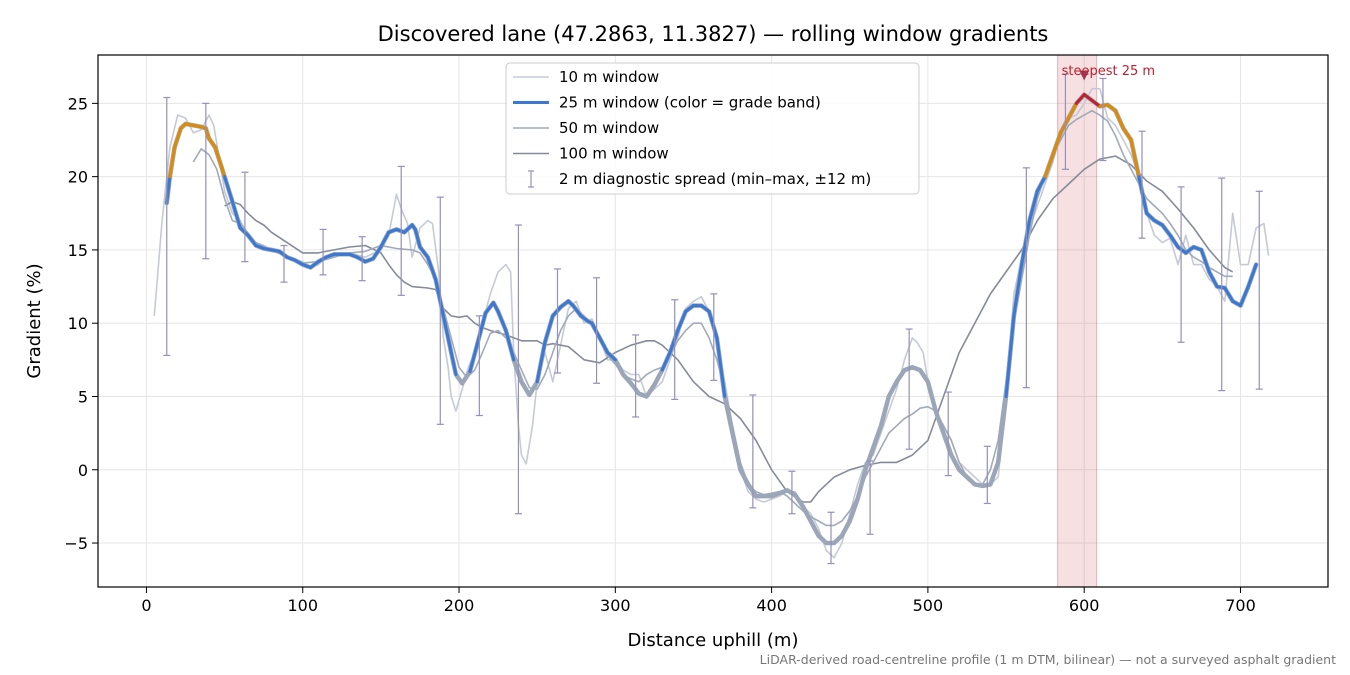 Image resolution: width=1350 pixels, height=675 pixels. What do you see at coordinates (771, 605) in the screenshot?
I see `x-tick-label: 400` at bounding box center [771, 605].